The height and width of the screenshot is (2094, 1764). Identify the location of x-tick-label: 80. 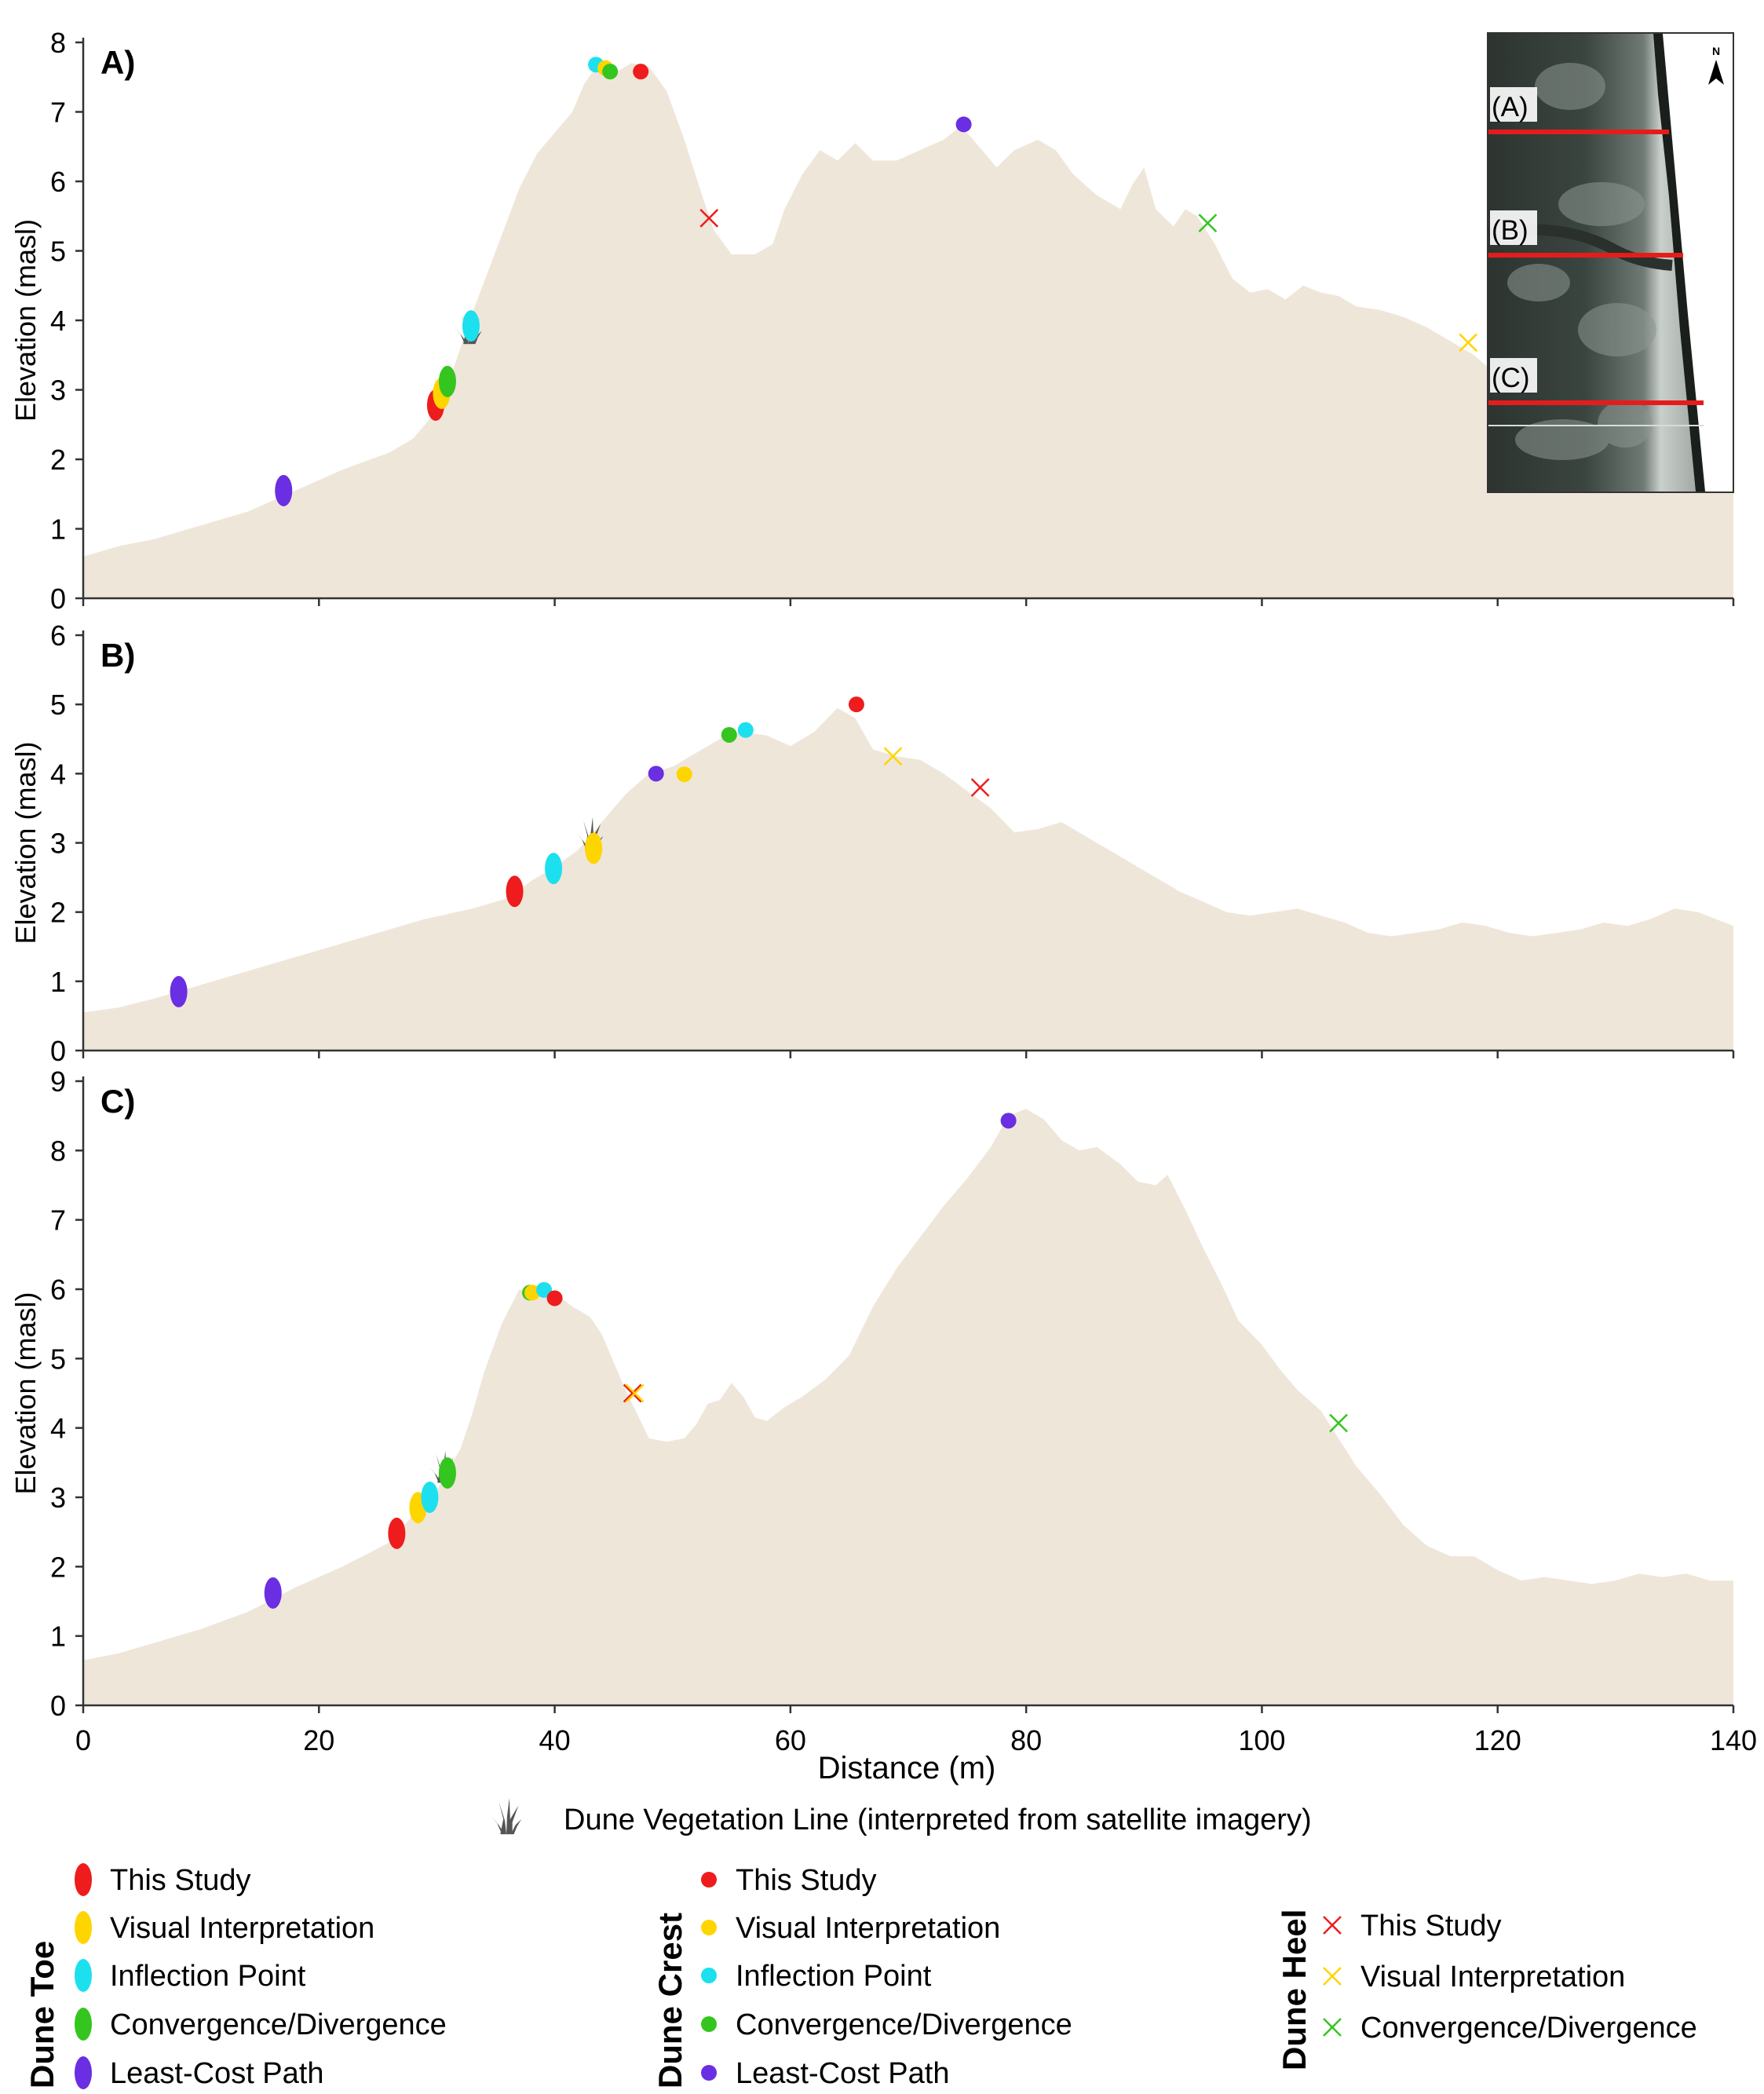
(1026, 1740).